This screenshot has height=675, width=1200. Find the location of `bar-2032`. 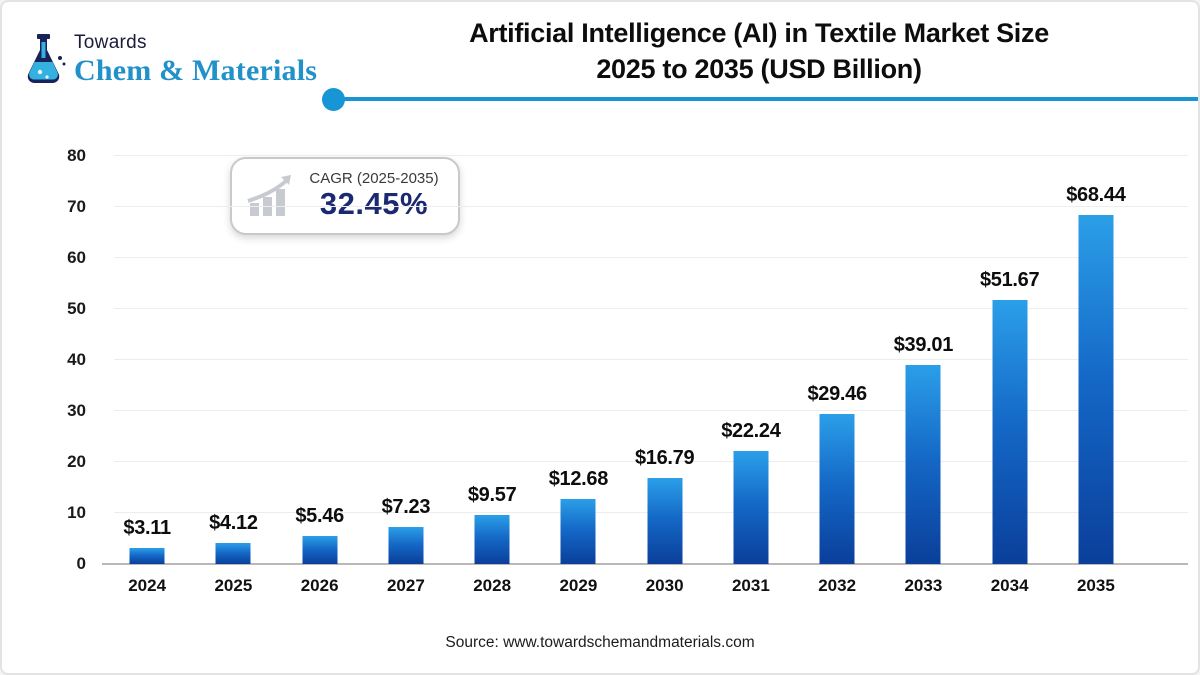

bar-2032 is located at coordinates (837, 488).